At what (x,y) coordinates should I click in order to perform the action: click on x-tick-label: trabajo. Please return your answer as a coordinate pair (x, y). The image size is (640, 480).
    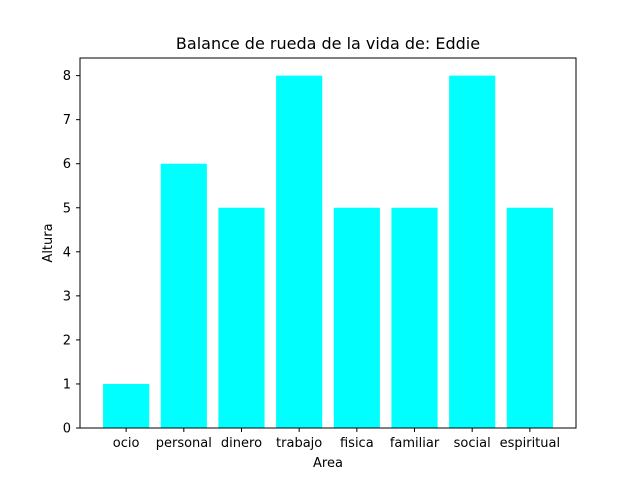
    Looking at the image, I should click on (299, 443).